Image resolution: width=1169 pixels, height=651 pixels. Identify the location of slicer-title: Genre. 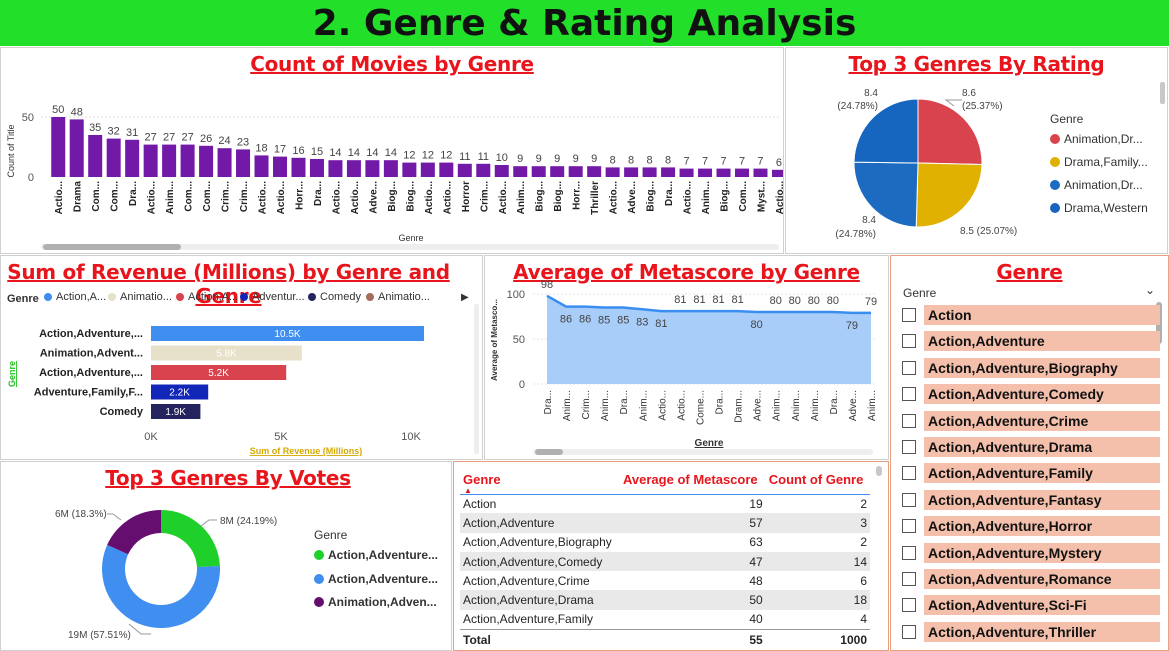
(1029, 272).